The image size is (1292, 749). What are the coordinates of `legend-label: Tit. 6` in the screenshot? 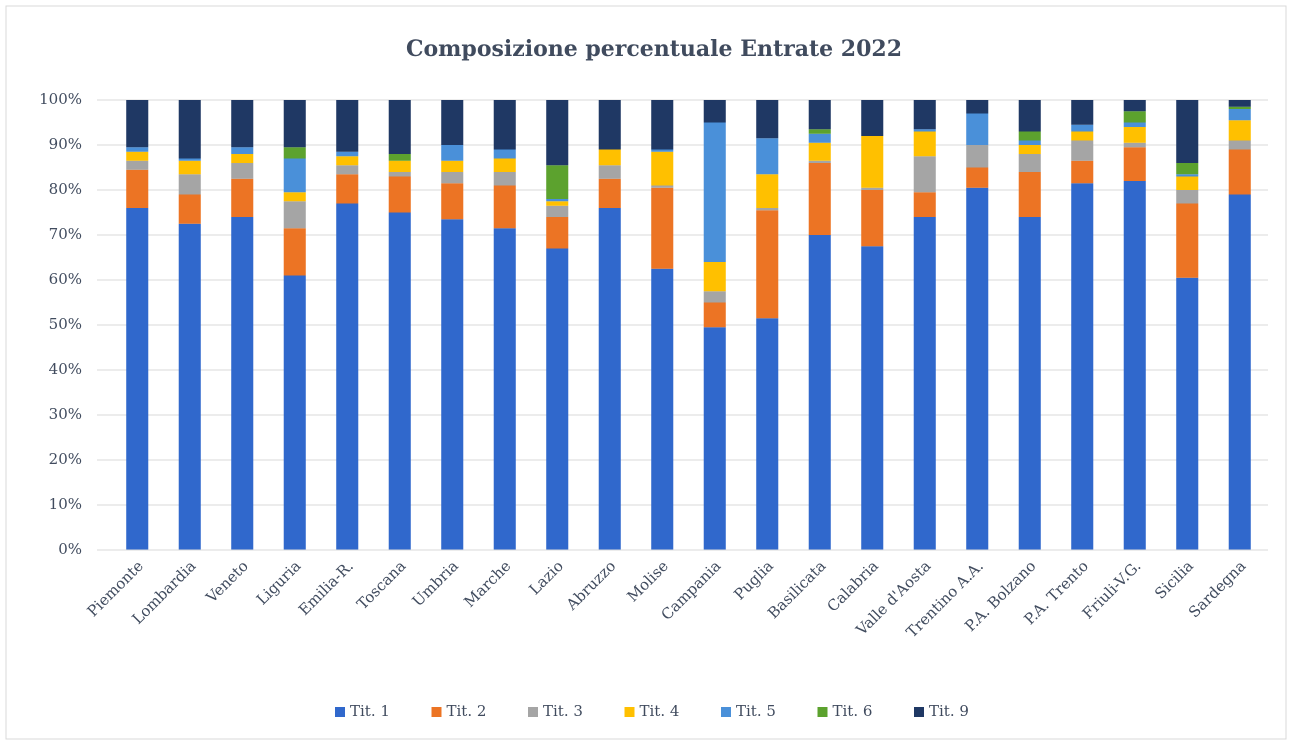 It's located at (853, 711).